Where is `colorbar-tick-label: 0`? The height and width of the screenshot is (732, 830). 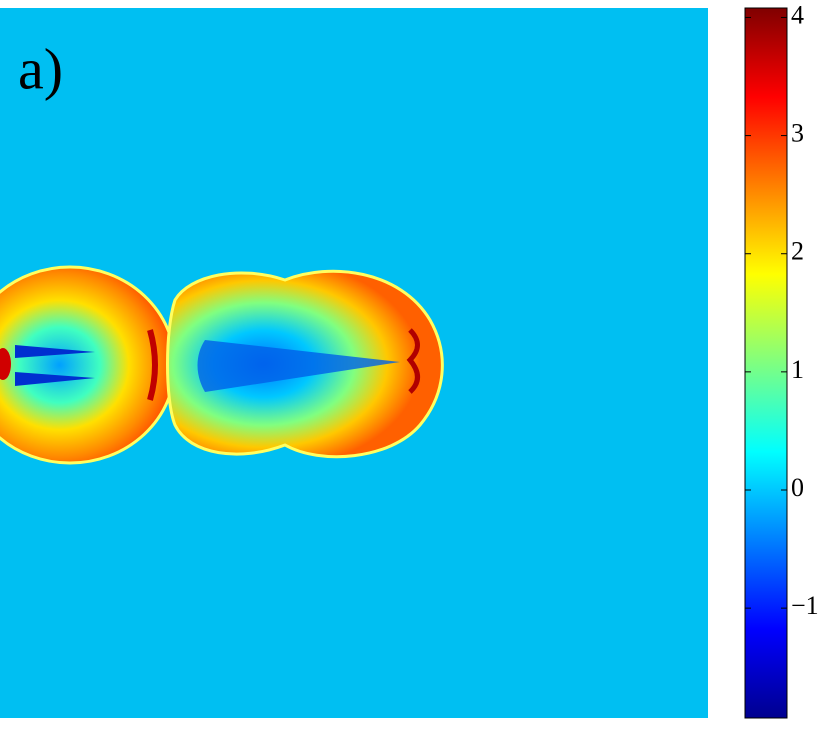 colorbar-tick-label: 0 is located at coordinates (797, 487).